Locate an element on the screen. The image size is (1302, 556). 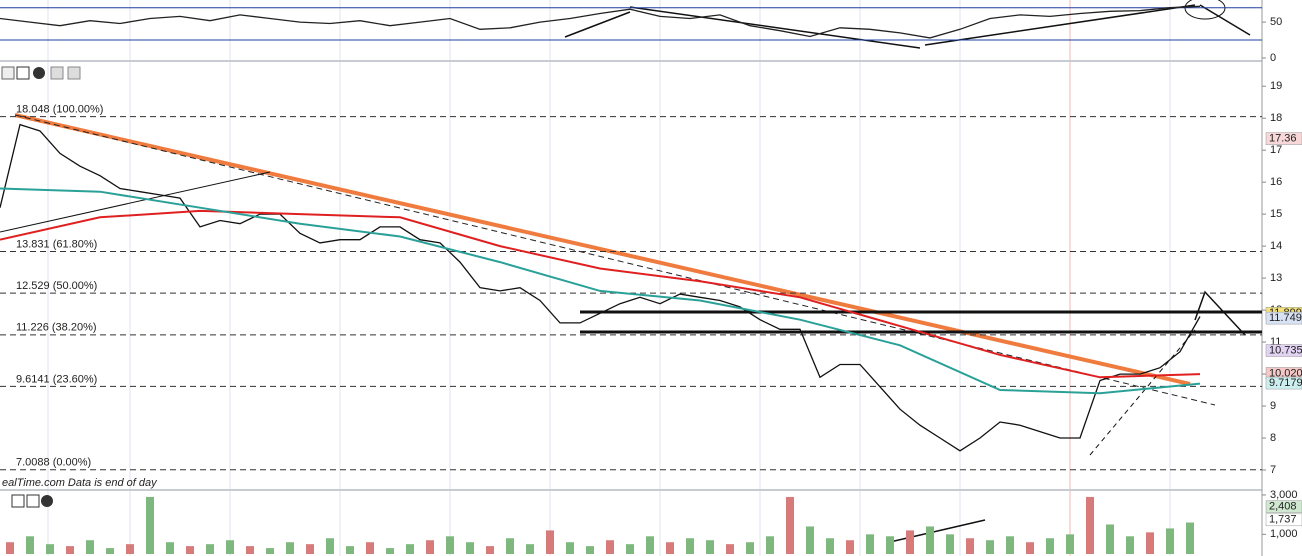
y-tick-label: 17 is located at coordinates (1276, 150).